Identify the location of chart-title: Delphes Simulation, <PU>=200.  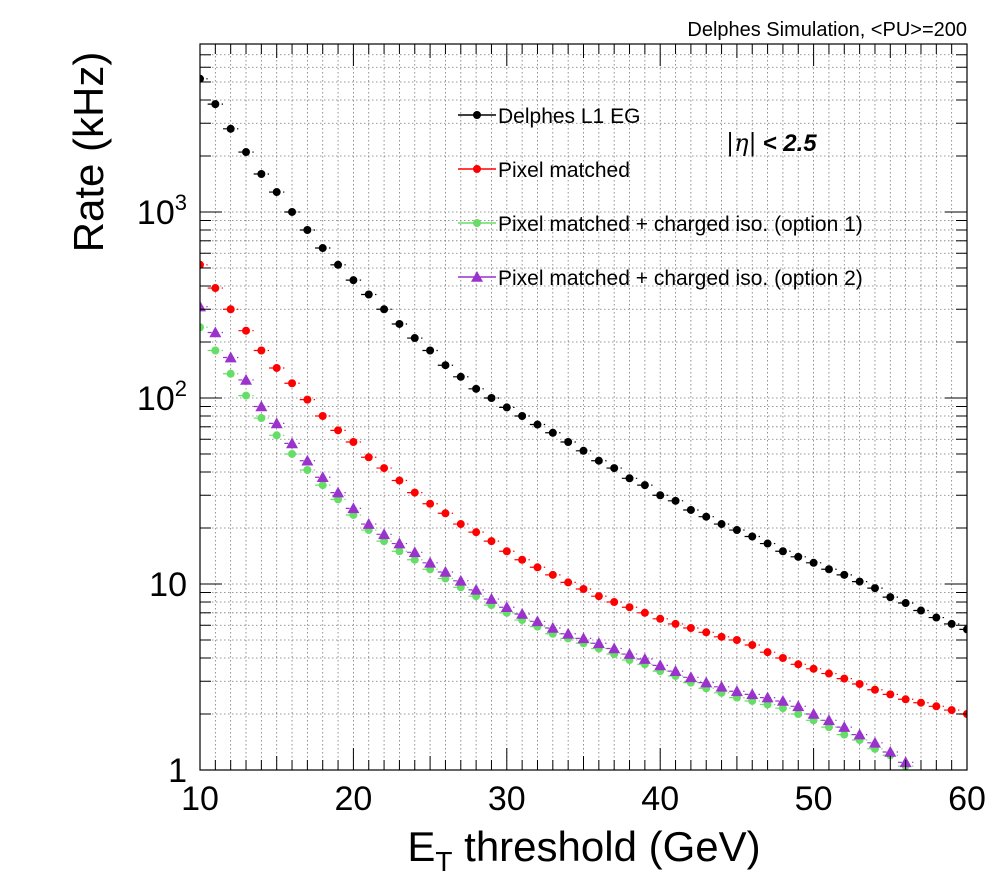
(827, 30).